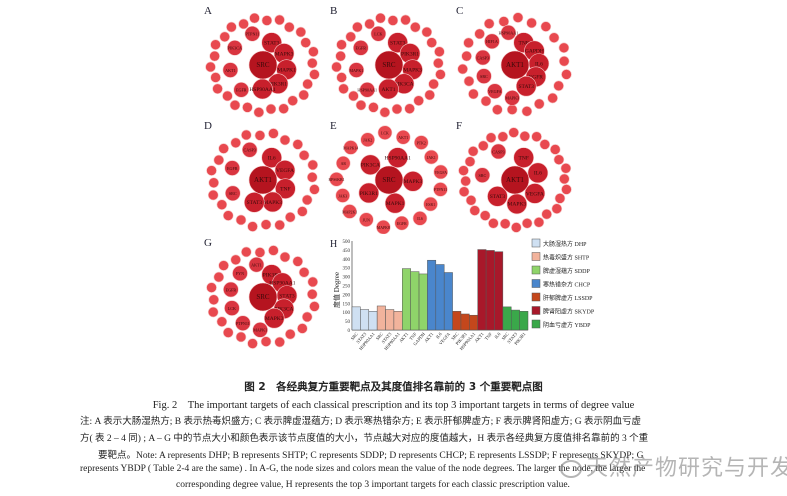 The width and height of the screenshot is (787, 496). I want to click on network-node: JAK3, so click(343, 195).